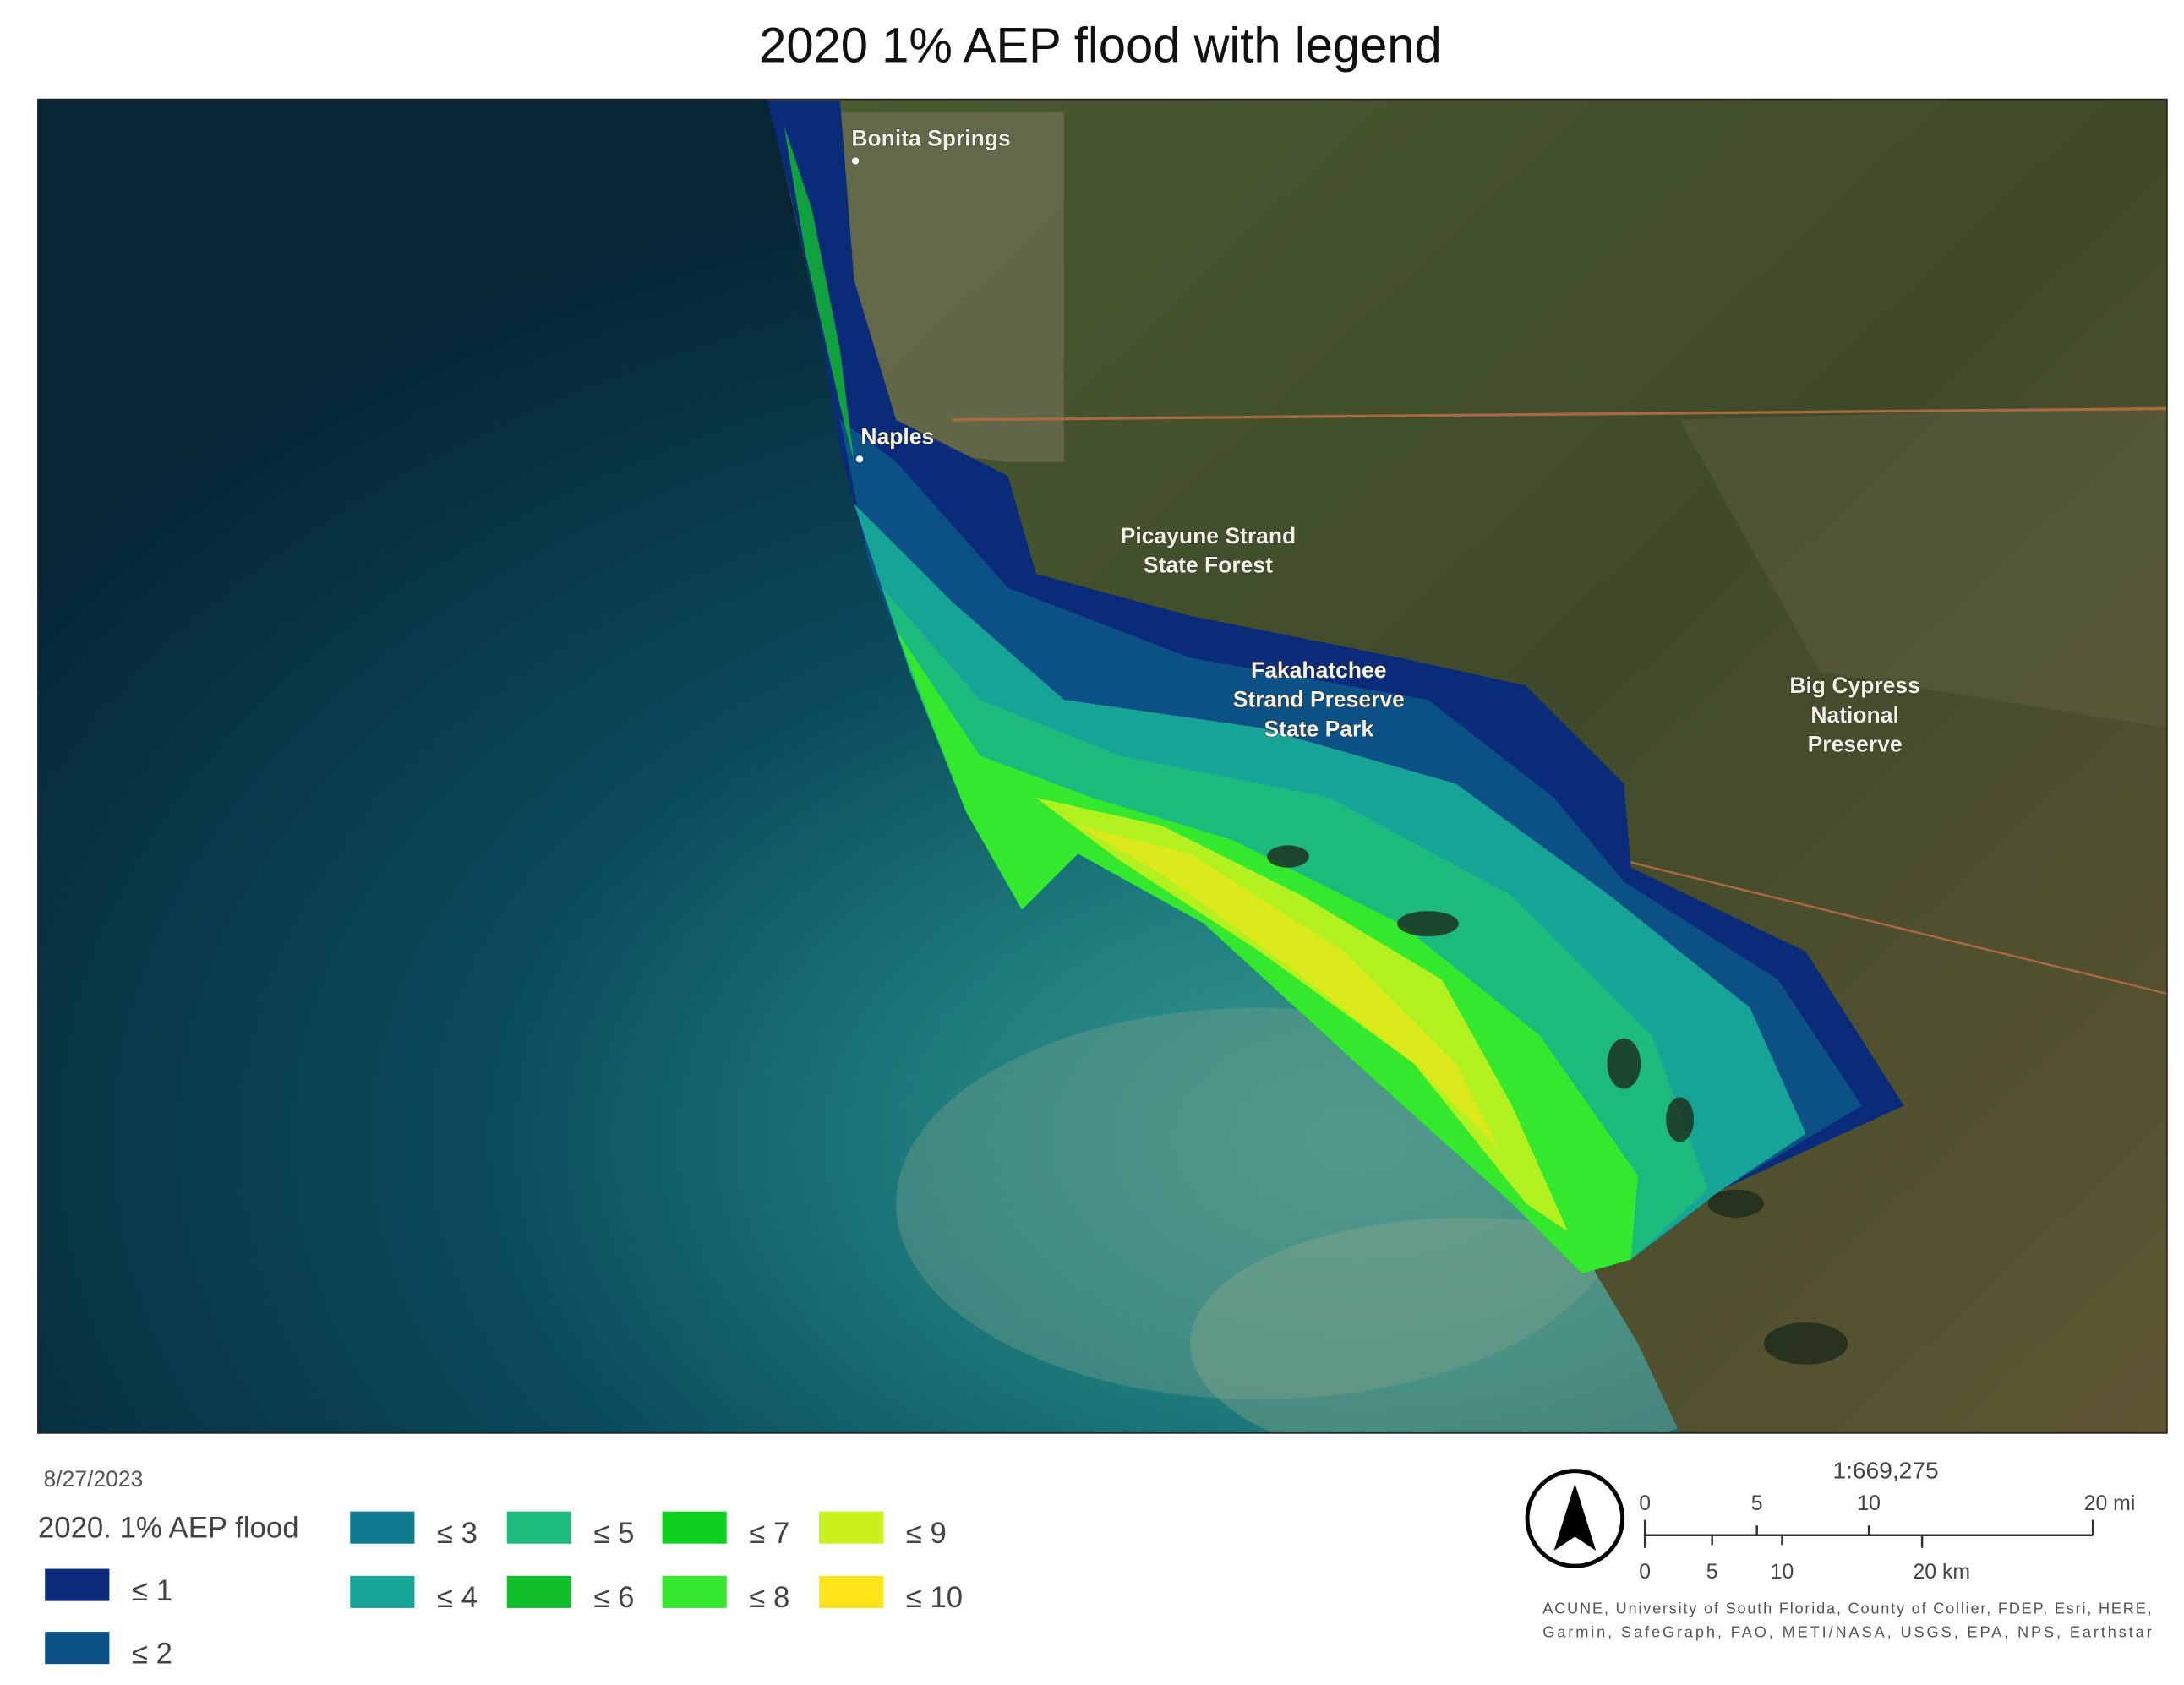  What do you see at coordinates (1575, 1519) in the screenshot?
I see `north-arrow` at bounding box center [1575, 1519].